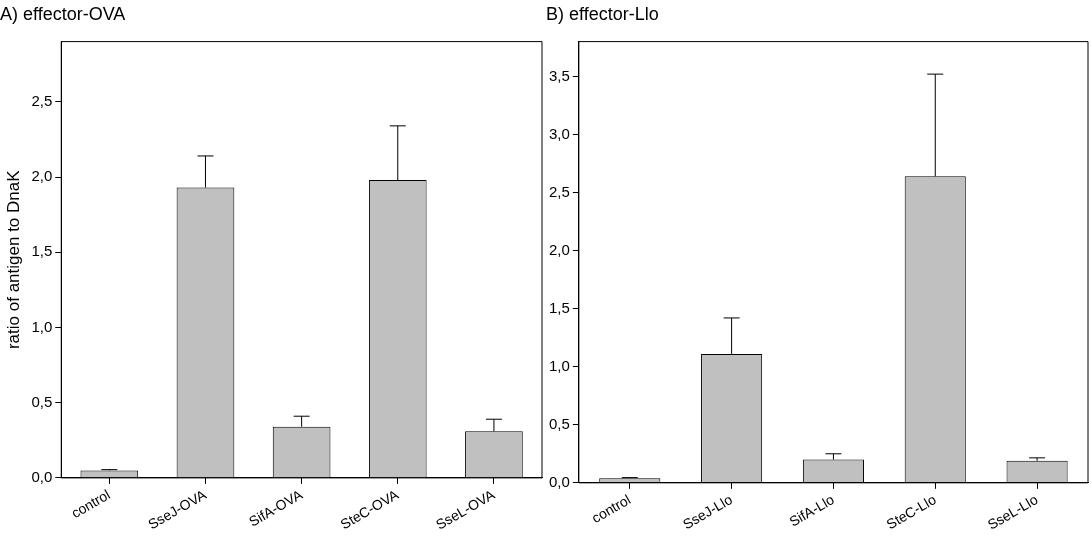 This screenshot has width=1092, height=537. I want to click on y-tick-label: 3,0, so click(559, 133).